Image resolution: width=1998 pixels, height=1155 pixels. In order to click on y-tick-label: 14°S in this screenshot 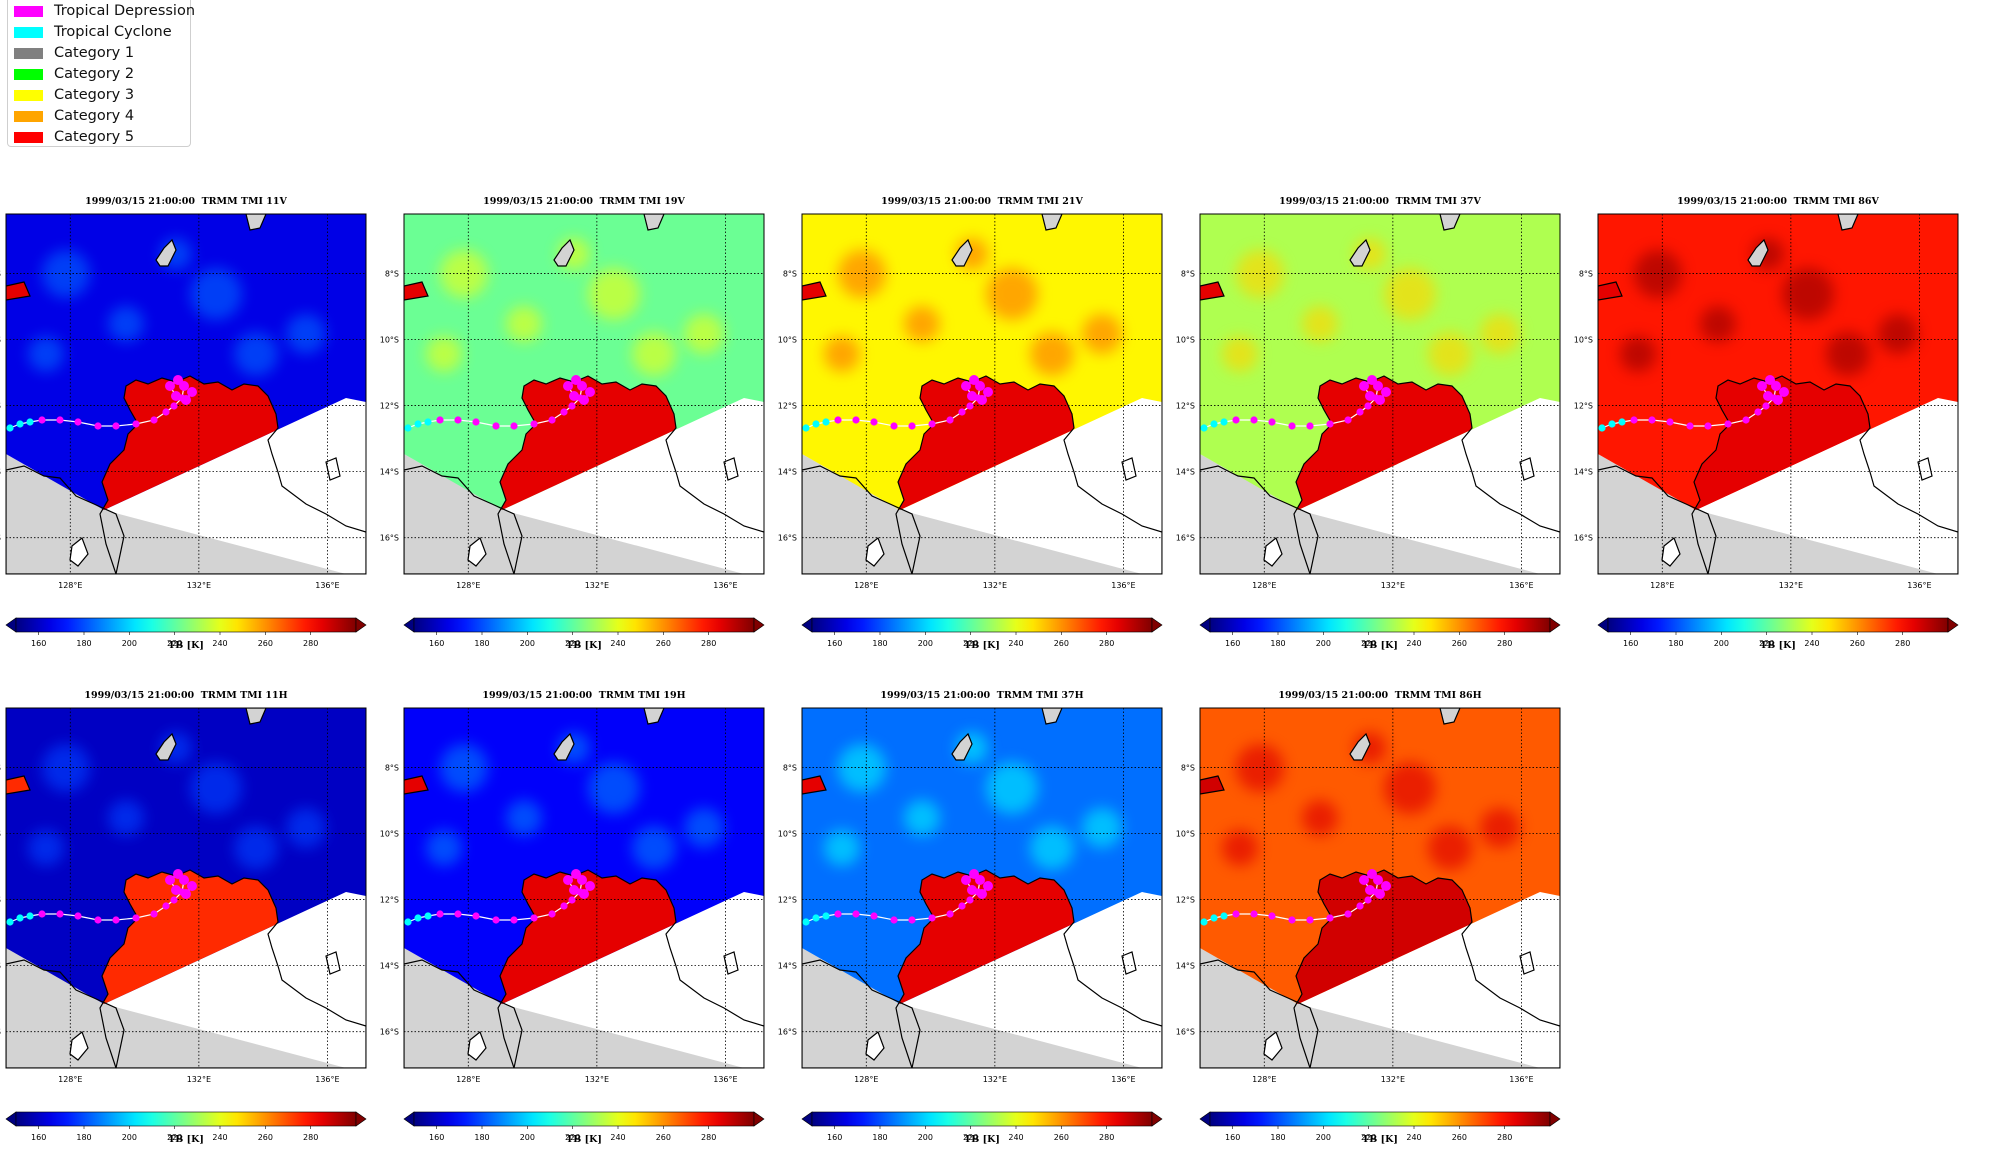, I will do `click(1185, 966)`.